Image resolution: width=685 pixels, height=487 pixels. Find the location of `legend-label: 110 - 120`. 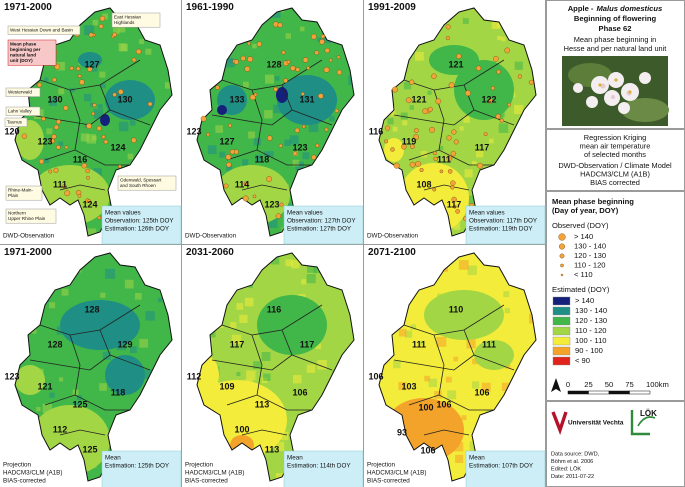

legend-label: 110 - 120 is located at coordinates (591, 330).